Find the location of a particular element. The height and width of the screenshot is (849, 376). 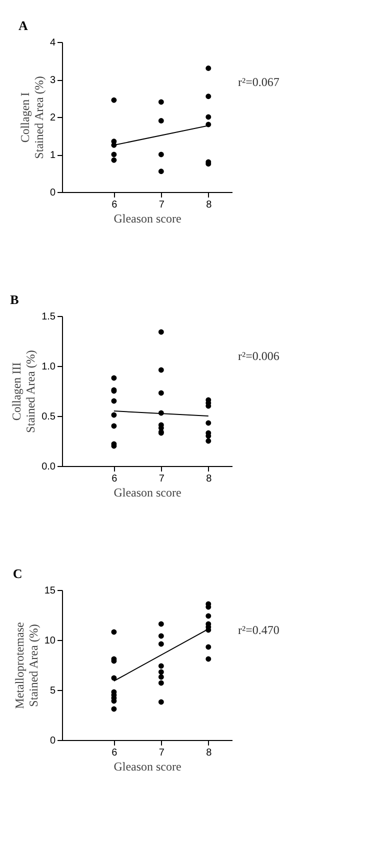

y-tick-label: 1.0 is located at coordinates (49, 367).